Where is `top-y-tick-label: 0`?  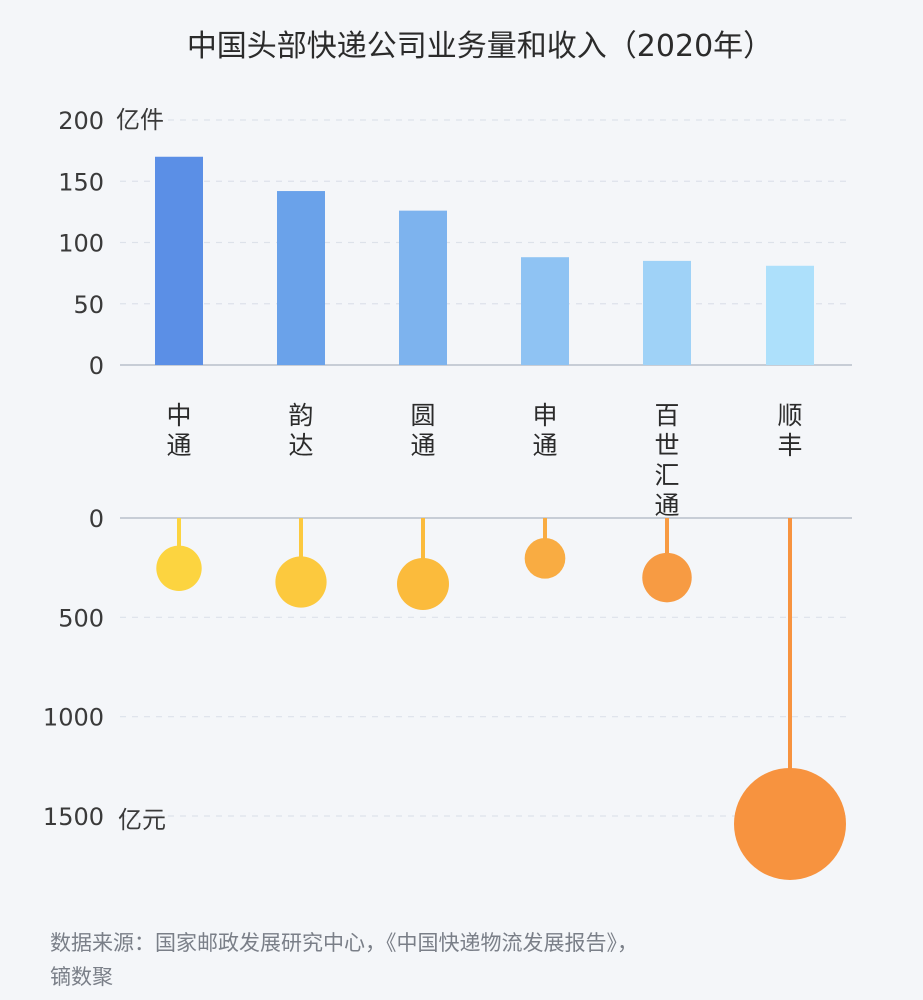 top-y-tick-label: 0 is located at coordinates (96, 366).